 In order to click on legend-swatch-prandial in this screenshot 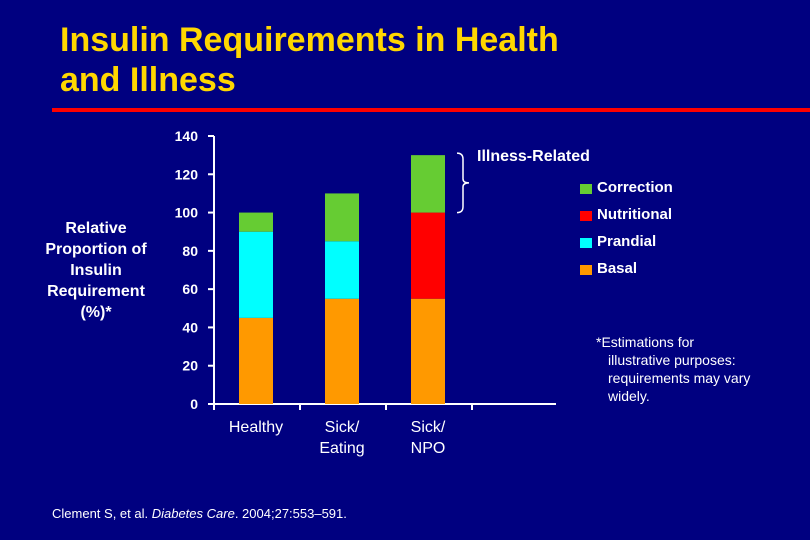, I will do `click(586, 243)`.